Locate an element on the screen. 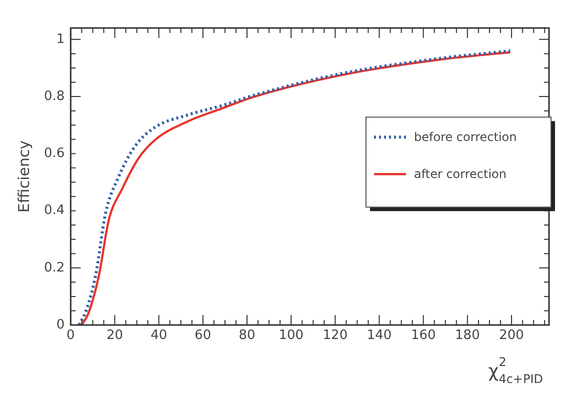 This screenshot has height=405, width=567. x-tick-label: 120 is located at coordinates (335, 336).